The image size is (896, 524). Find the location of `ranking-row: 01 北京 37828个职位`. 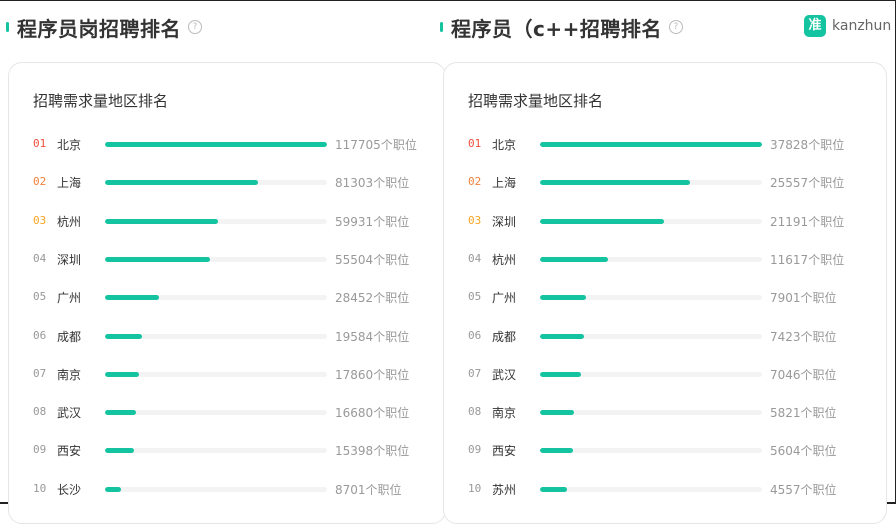

ranking-row: 01 北京 37828个职位 is located at coordinates (665, 145).